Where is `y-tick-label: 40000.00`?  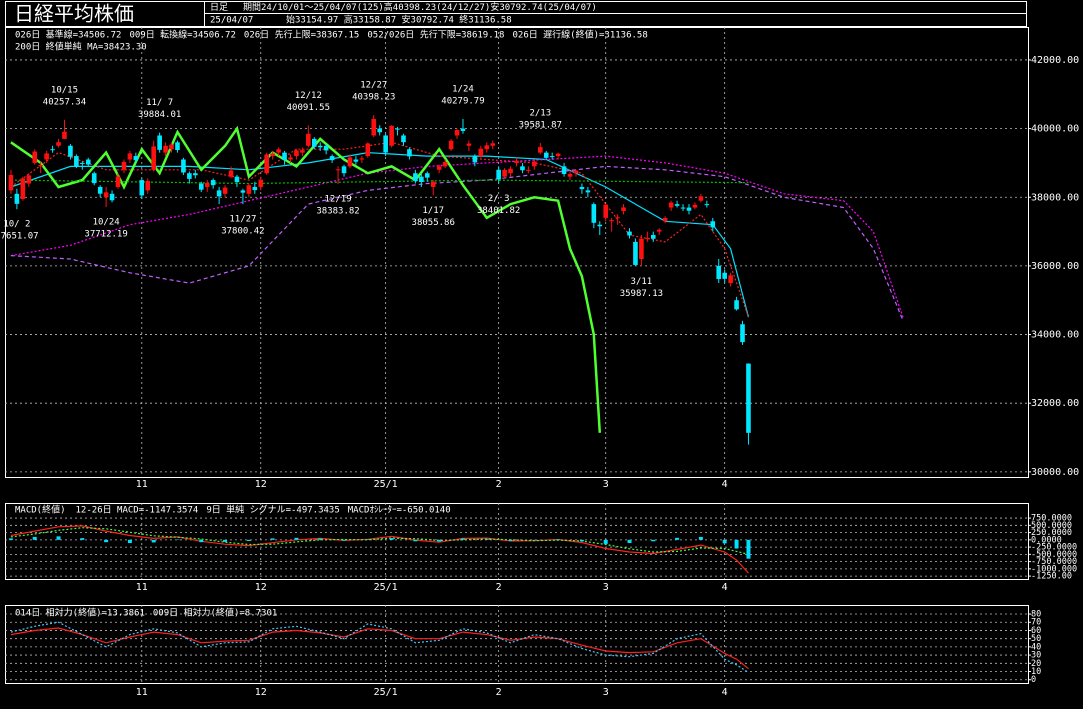
y-tick-label: 40000.00 is located at coordinates (1055, 129).